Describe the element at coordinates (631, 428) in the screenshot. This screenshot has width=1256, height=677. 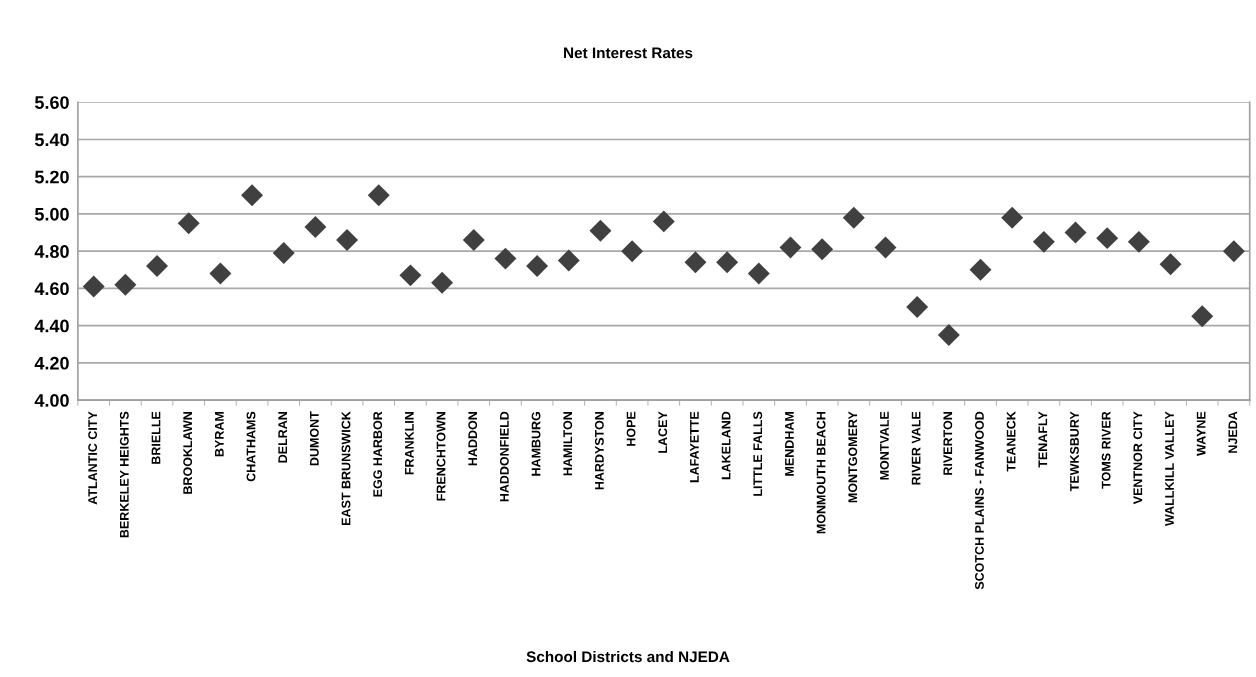
I see `x-tick-label: HOPE` at that location.